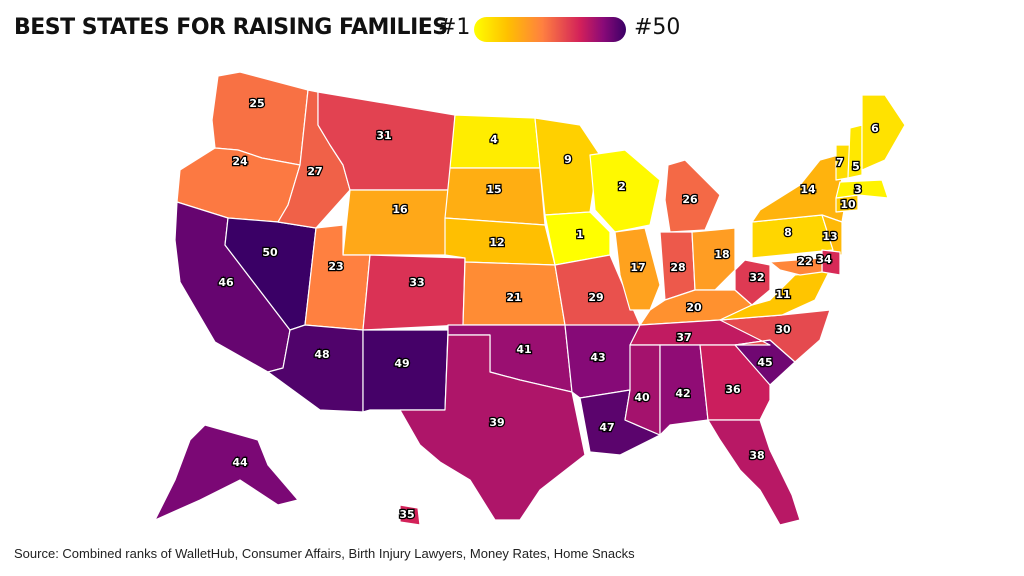  Describe the element at coordinates (414, 292) in the screenshot. I see `state-co` at that location.